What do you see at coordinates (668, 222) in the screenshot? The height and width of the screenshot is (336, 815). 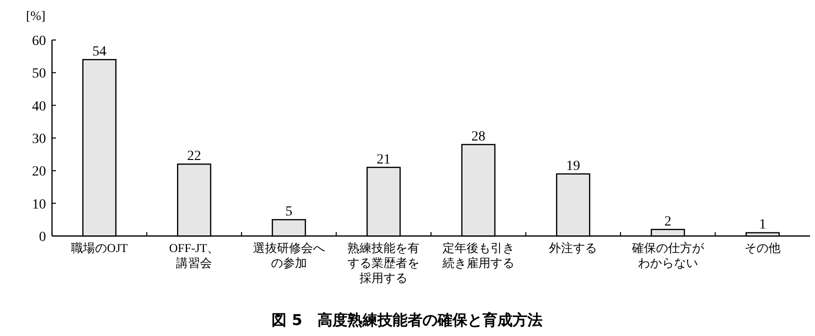 I see `data-label: 2` at bounding box center [668, 222].